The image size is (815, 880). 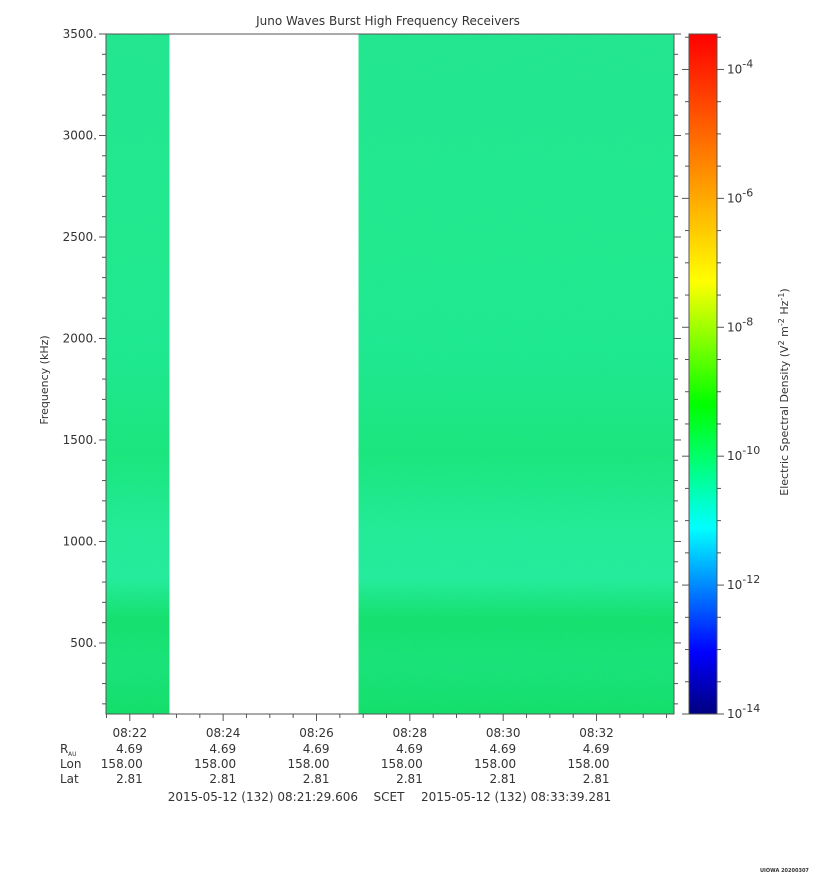 I want to click on ephemeris-row-label: R, so click(x=64, y=749).